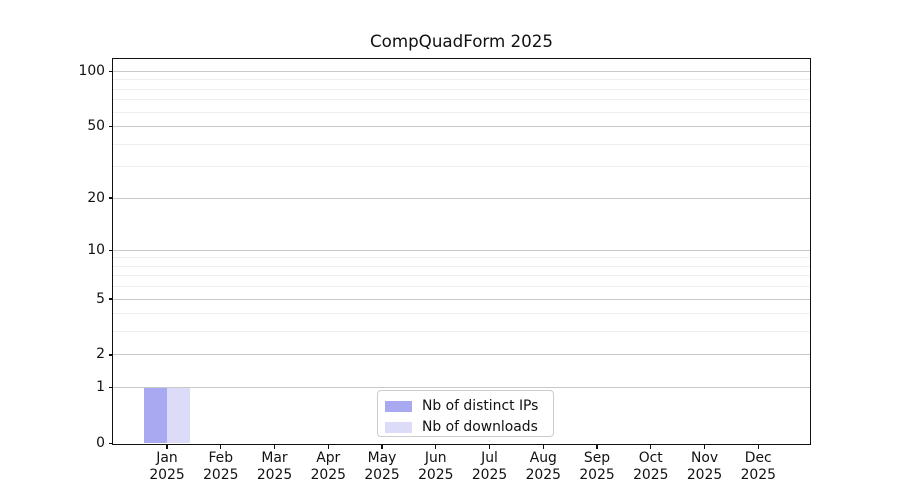  I want to click on x-tick-mark-oct-2025, so click(651, 446).